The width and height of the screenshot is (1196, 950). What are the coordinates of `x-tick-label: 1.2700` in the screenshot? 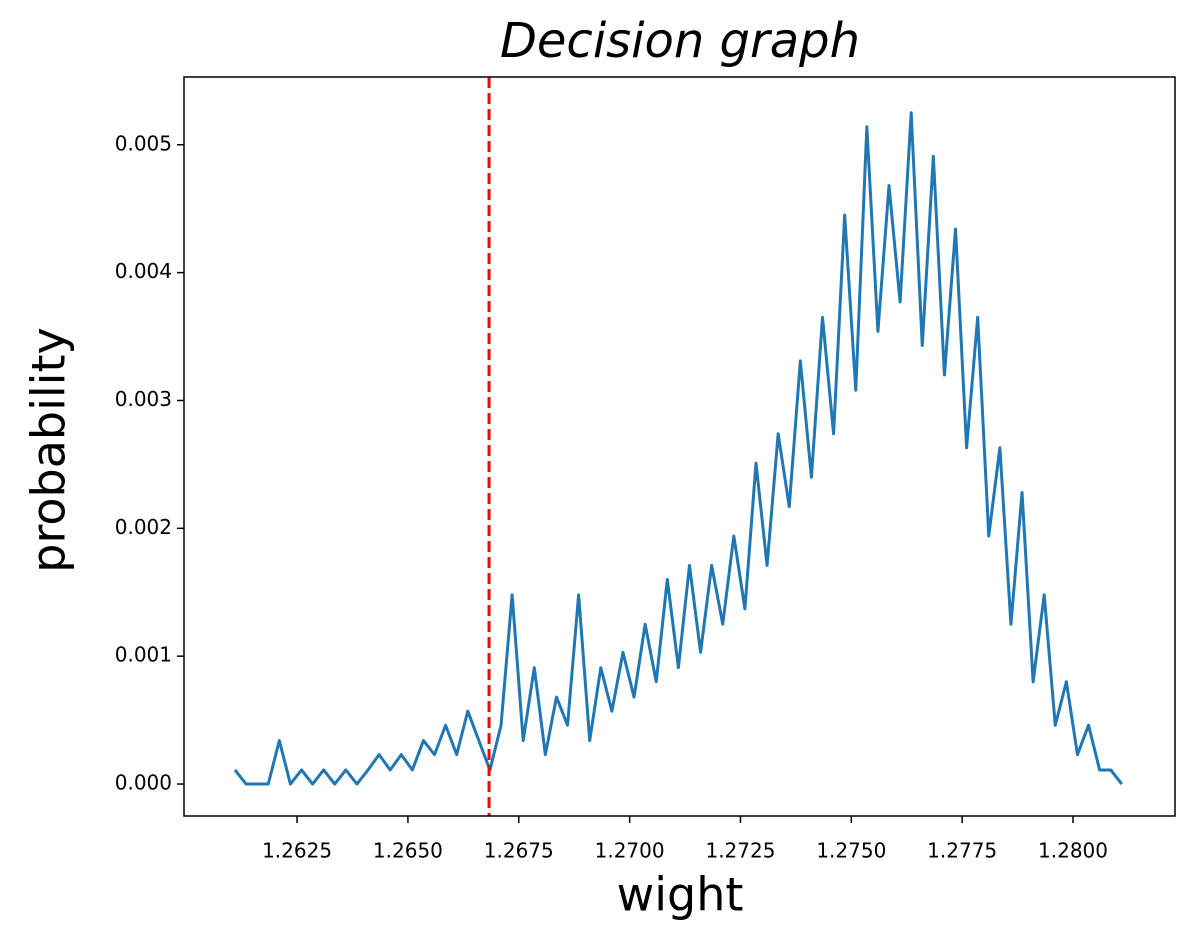 It's located at (630, 851).